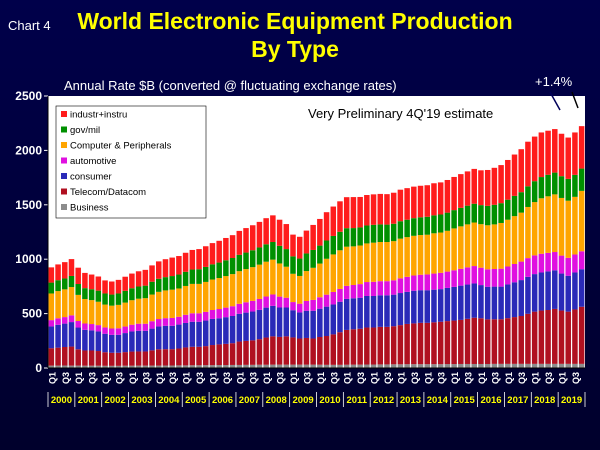 The width and height of the screenshot is (600, 450). Describe the element at coordinates (85, 130) in the screenshot. I see `legend-label: gov/mil` at that location.